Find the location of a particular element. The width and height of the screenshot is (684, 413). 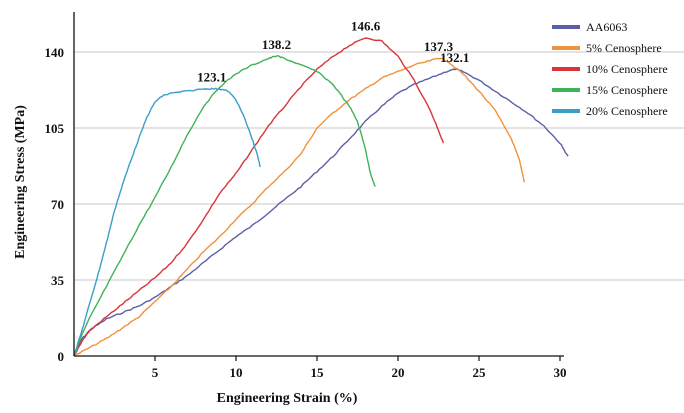

peak-value-label: 146.6 is located at coordinates (366, 26).